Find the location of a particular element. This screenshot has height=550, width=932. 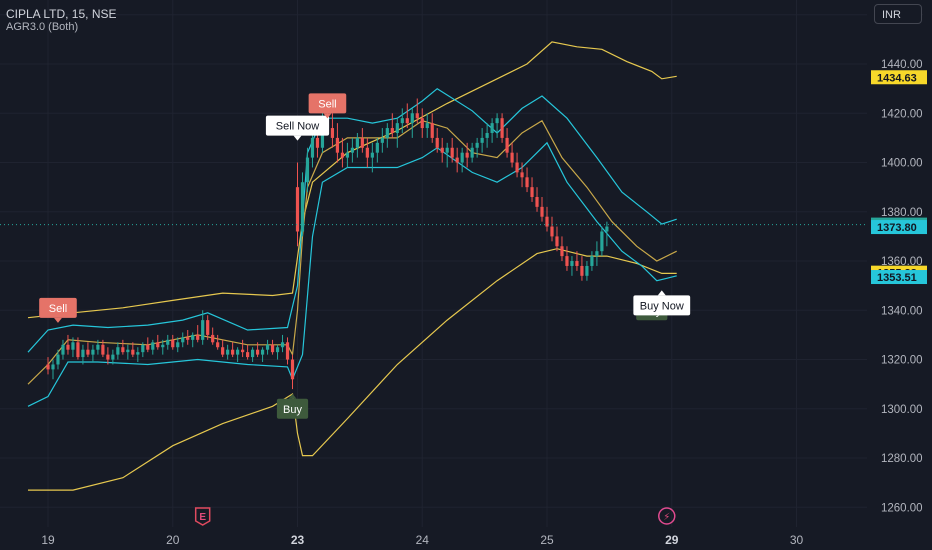

dividend-icon: ⚡ is located at coordinates (667, 516).